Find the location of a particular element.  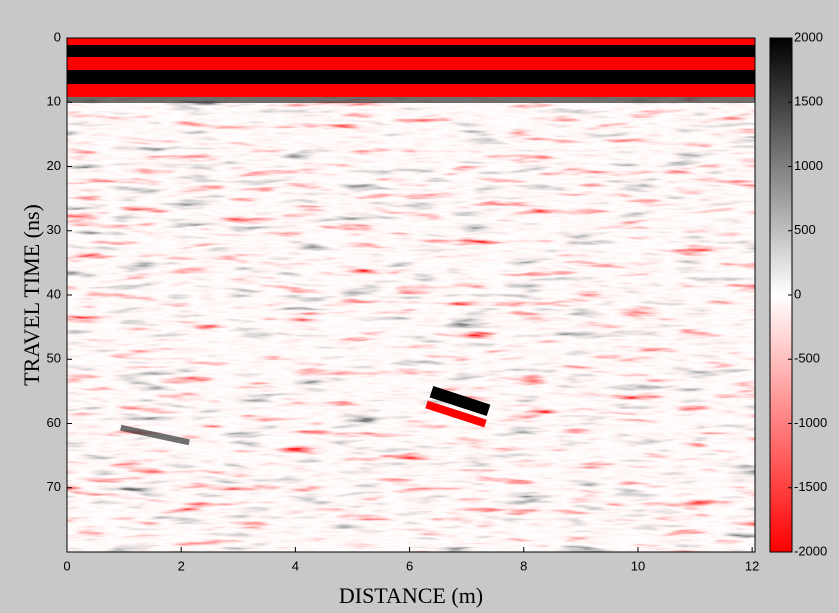

x-tick-label: 4 is located at coordinates (295, 565).